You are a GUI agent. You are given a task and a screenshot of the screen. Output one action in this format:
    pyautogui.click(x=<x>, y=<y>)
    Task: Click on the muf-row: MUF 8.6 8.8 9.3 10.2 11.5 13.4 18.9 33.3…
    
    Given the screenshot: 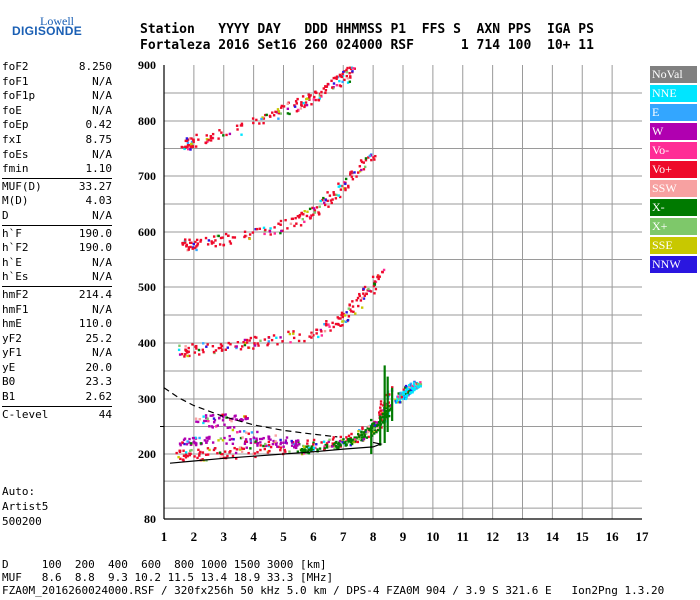 What is the action you would take?
    pyautogui.click(x=168, y=577)
    